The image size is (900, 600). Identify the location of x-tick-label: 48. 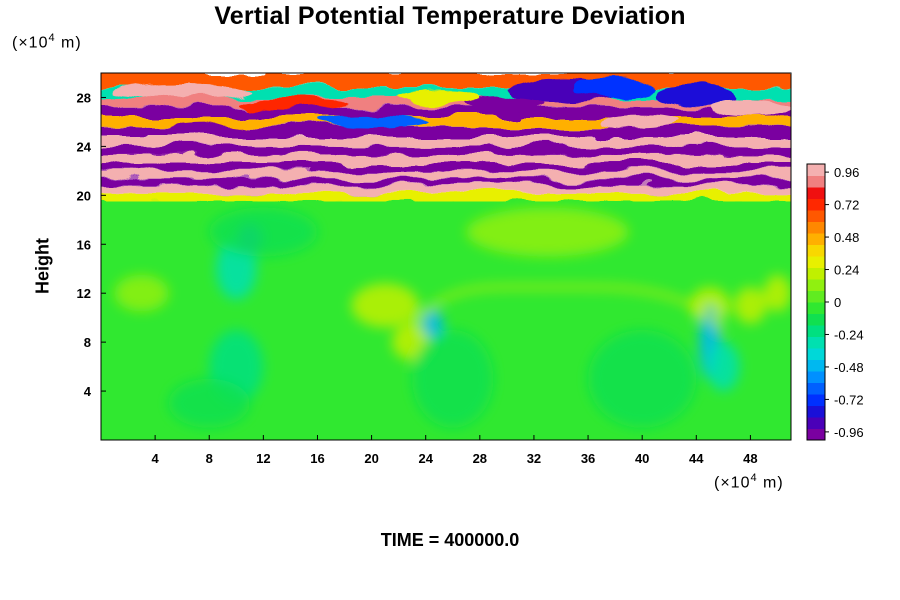
(750, 458).